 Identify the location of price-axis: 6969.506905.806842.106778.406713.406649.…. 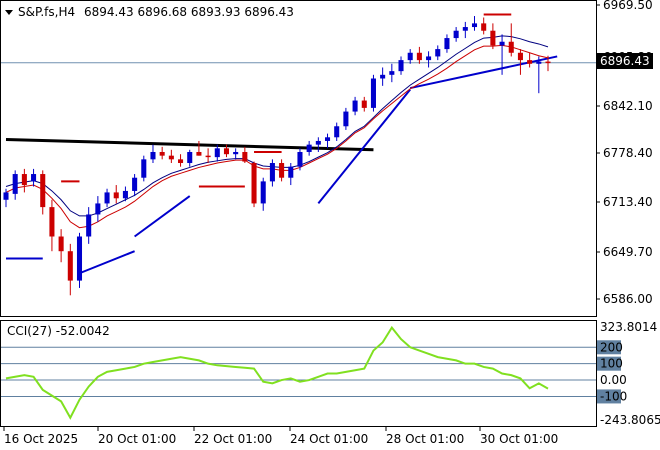
(624, 153).